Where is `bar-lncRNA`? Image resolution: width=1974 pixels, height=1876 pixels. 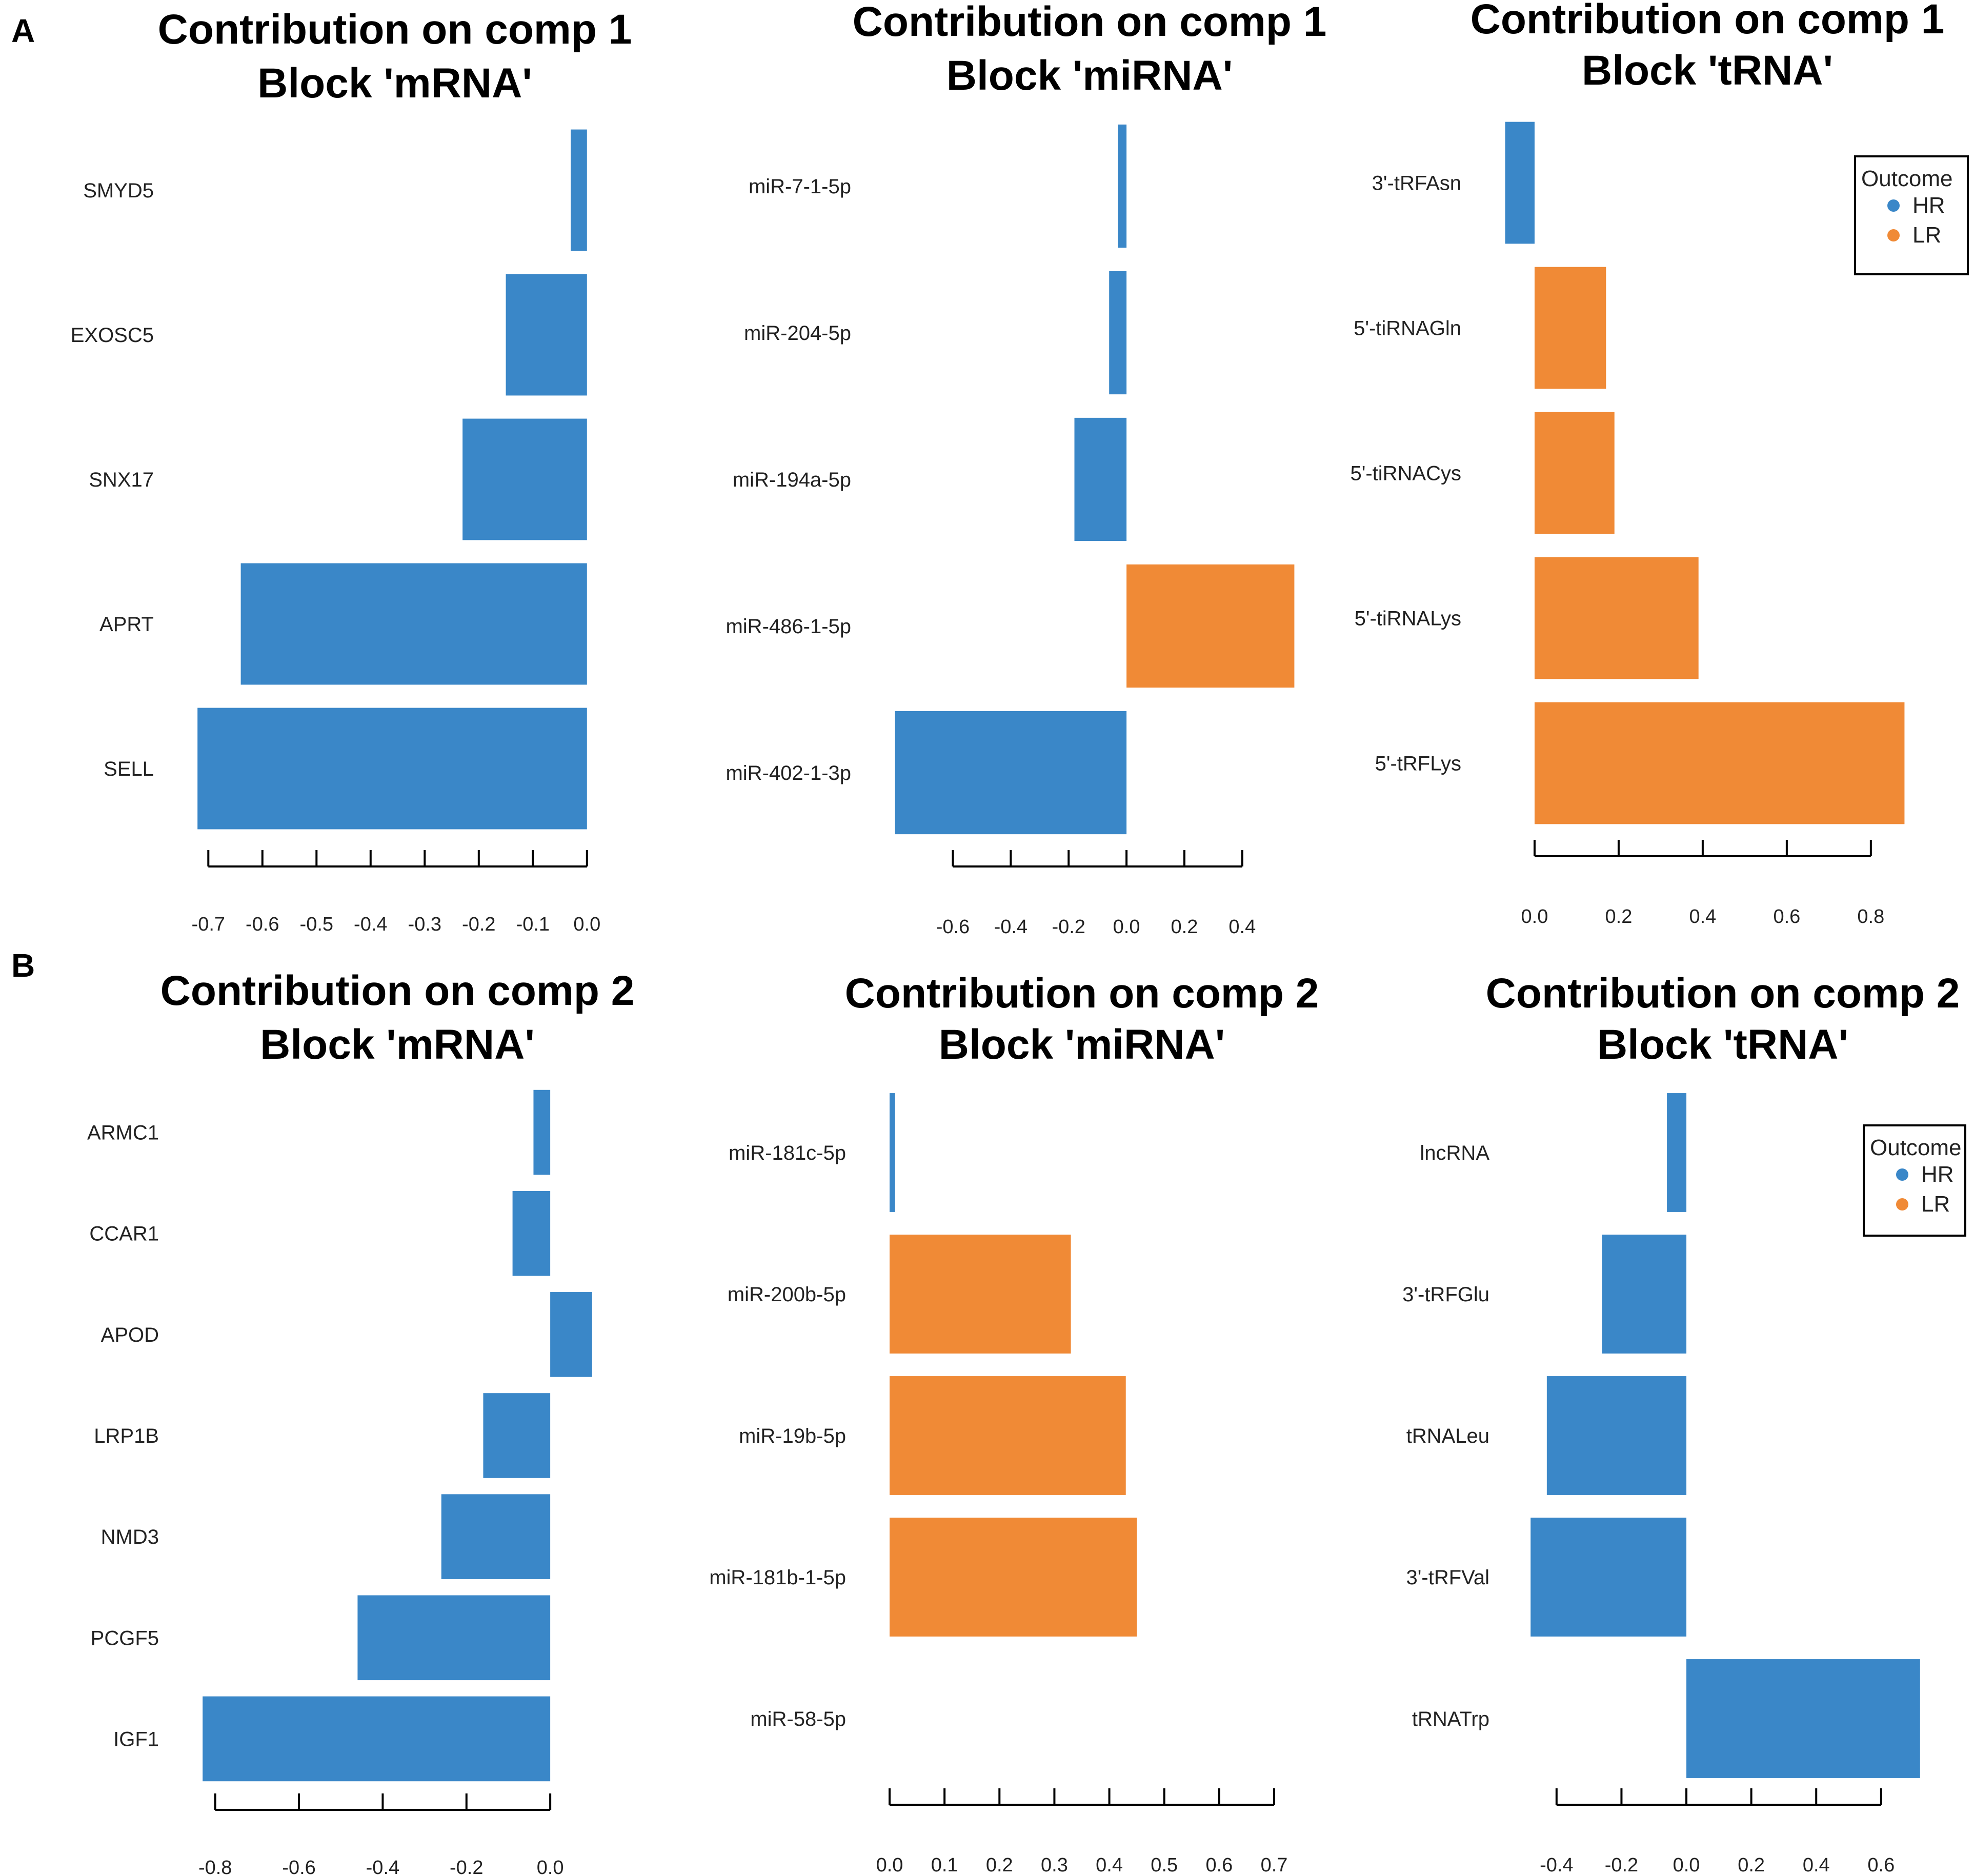 bar-lncRNA is located at coordinates (1677, 1152).